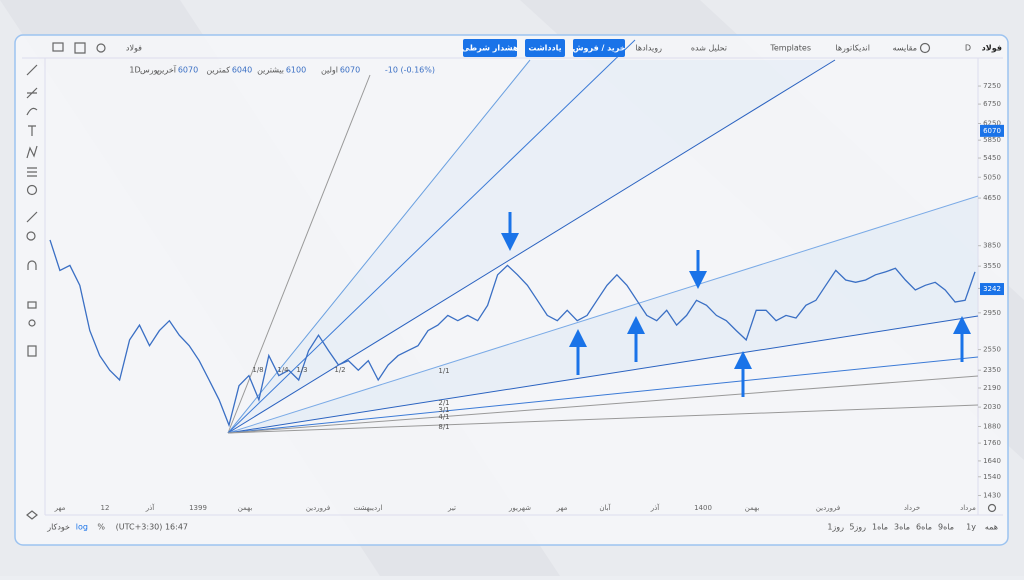 The height and width of the screenshot is (580, 1024). Describe the element at coordinates (32, 305) in the screenshot. I see `tool-lock` at that location.